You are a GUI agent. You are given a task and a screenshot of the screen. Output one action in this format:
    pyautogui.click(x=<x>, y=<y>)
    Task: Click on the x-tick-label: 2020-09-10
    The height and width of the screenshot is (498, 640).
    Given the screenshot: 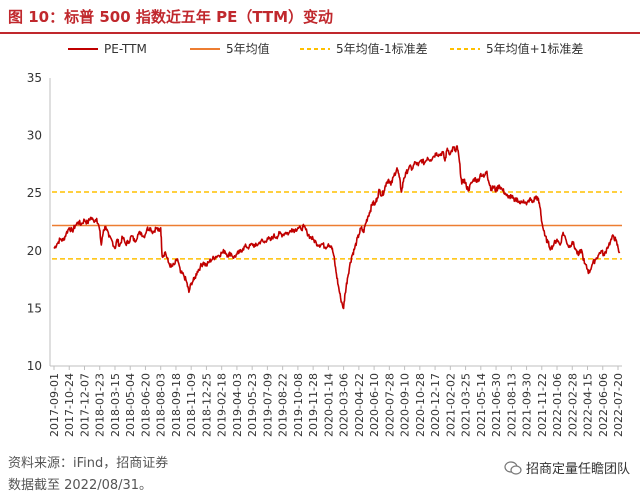 What is the action you would take?
    pyautogui.click(x=405, y=405)
    